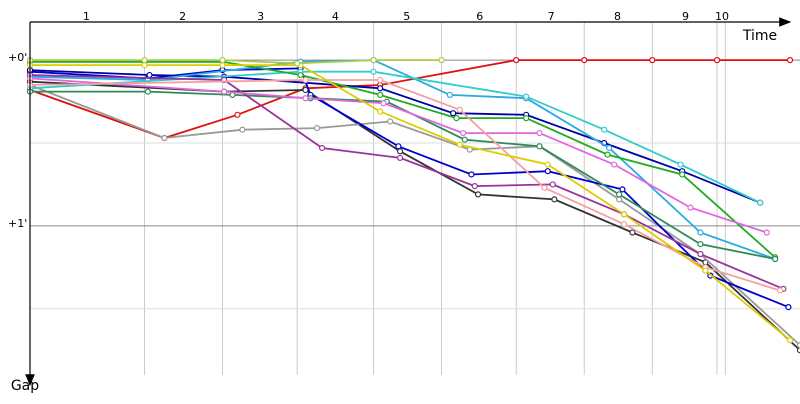 The height and width of the screenshot is (404, 800). I want to click on x-tick-label: 1, so click(86, 16).